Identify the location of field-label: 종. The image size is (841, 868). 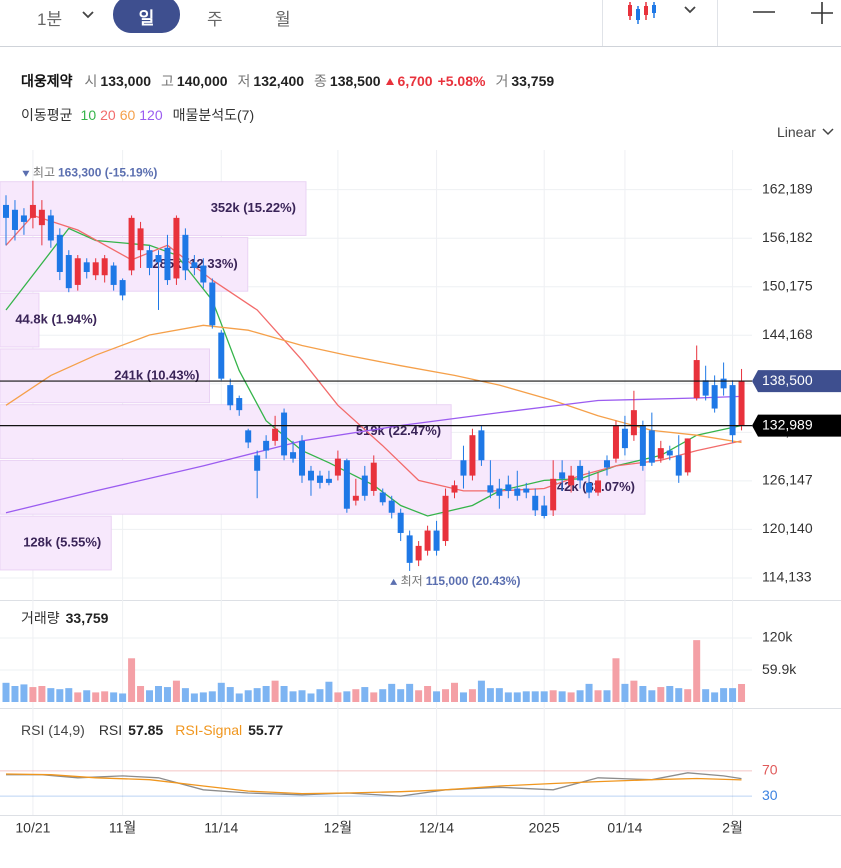
(320, 81).